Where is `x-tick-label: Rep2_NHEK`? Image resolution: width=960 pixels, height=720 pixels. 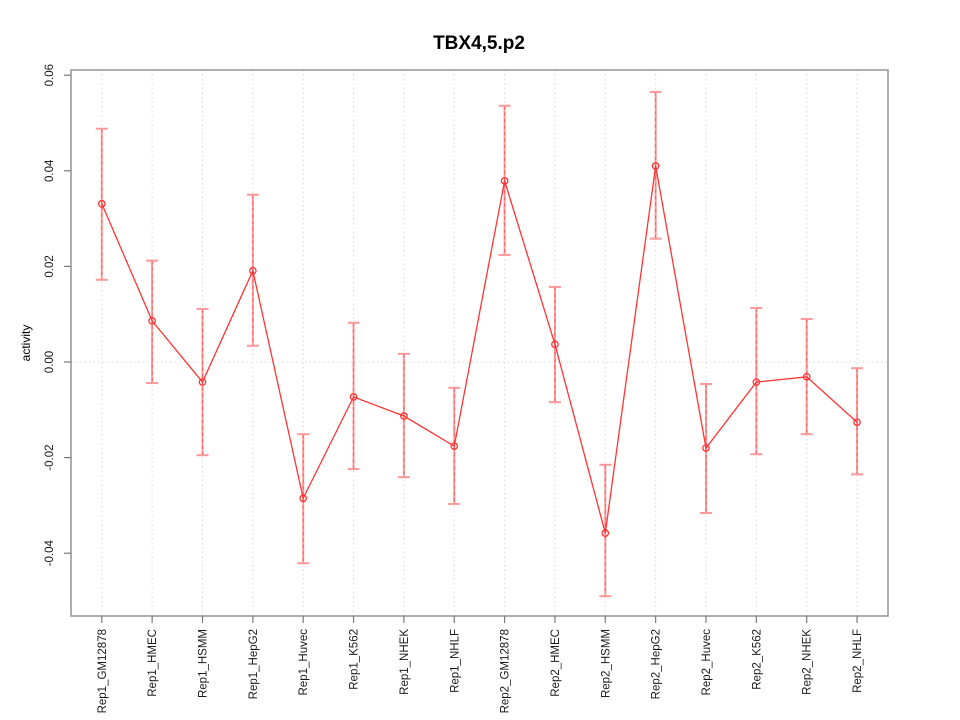 x-tick-label: Rep2_NHEK is located at coordinates (808, 662).